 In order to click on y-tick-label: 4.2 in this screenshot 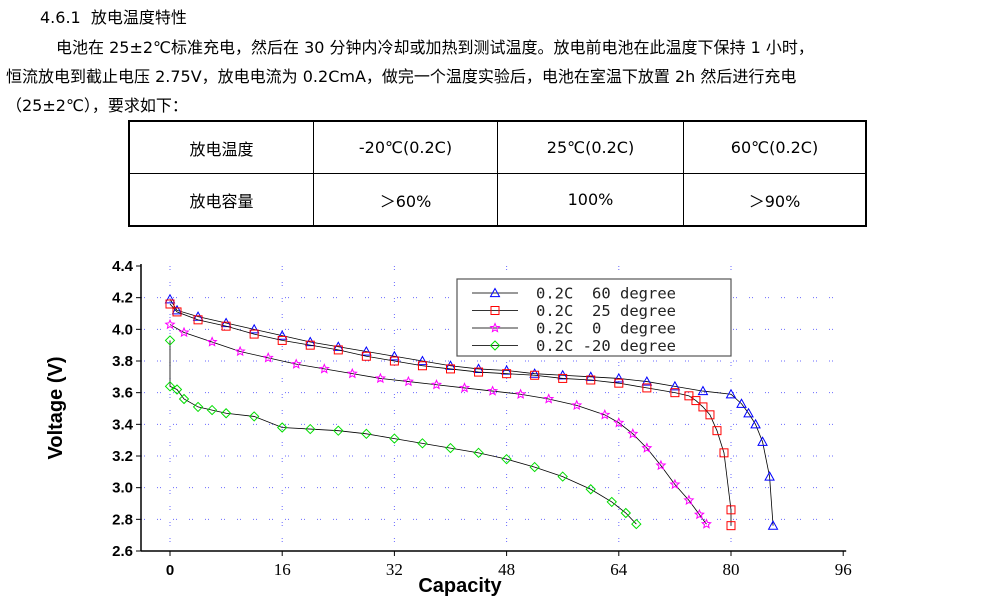, I will do `click(122, 298)`.